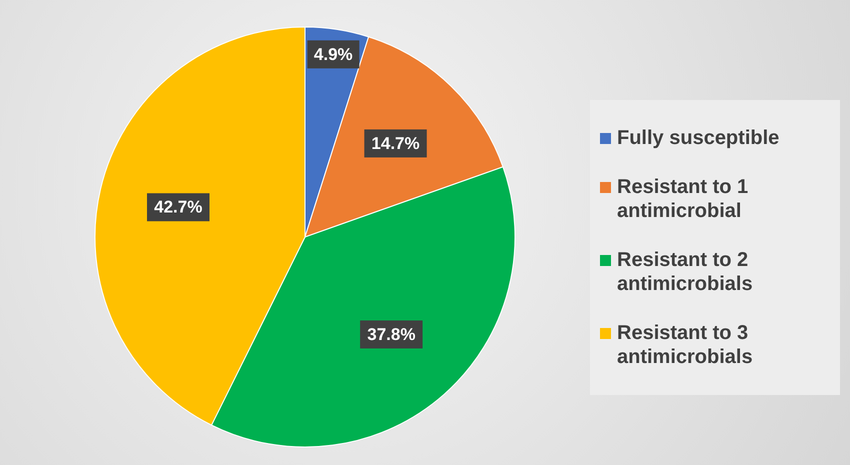 Image resolution: width=850 pixels, height=465 pixels. Describe the element at coordinates (391, 334) in the screenshot. I see `data-label: 37.8%` at that location.